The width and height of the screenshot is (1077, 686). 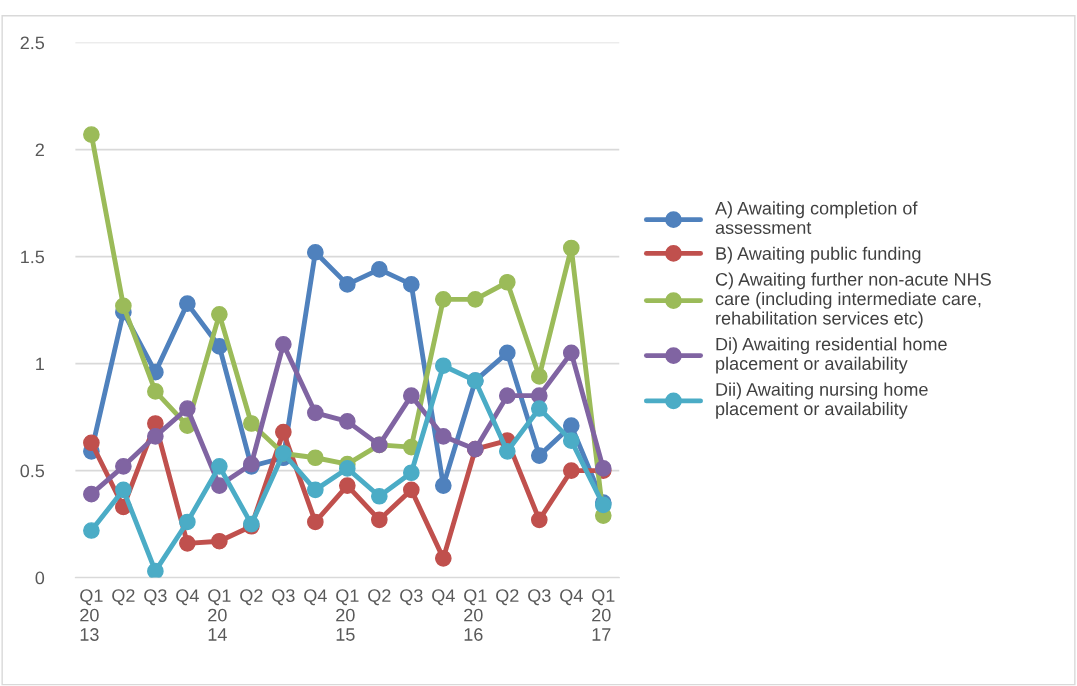 What do you see at coordinates (39, 150) in the screenshot?
I see `y-tick-label: 2` at bounding box center [39, 150].